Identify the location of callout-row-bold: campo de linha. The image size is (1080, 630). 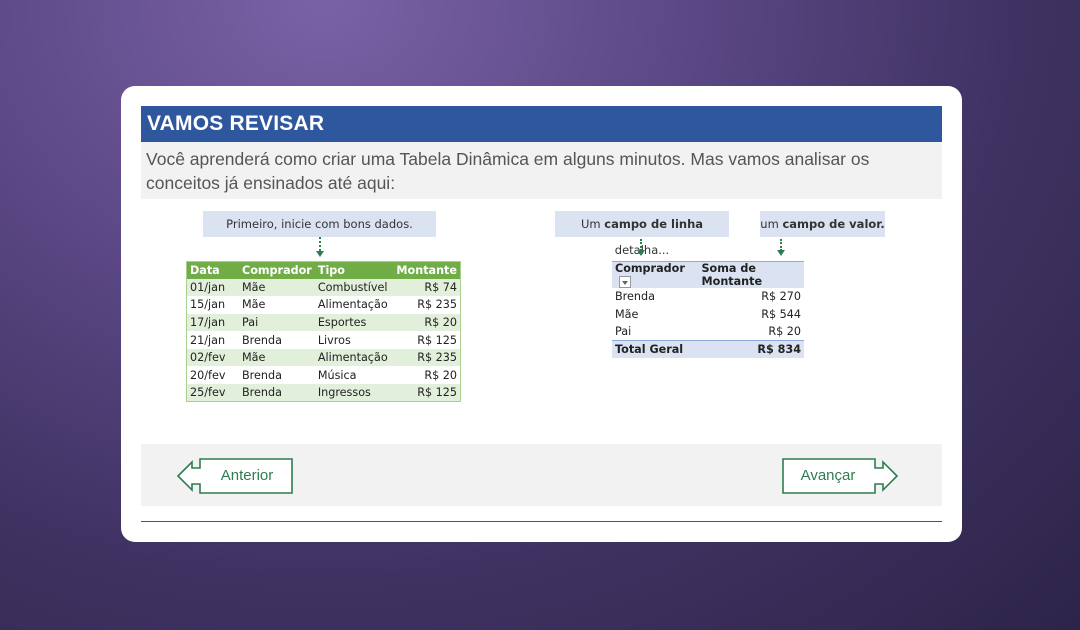
(654, 224).